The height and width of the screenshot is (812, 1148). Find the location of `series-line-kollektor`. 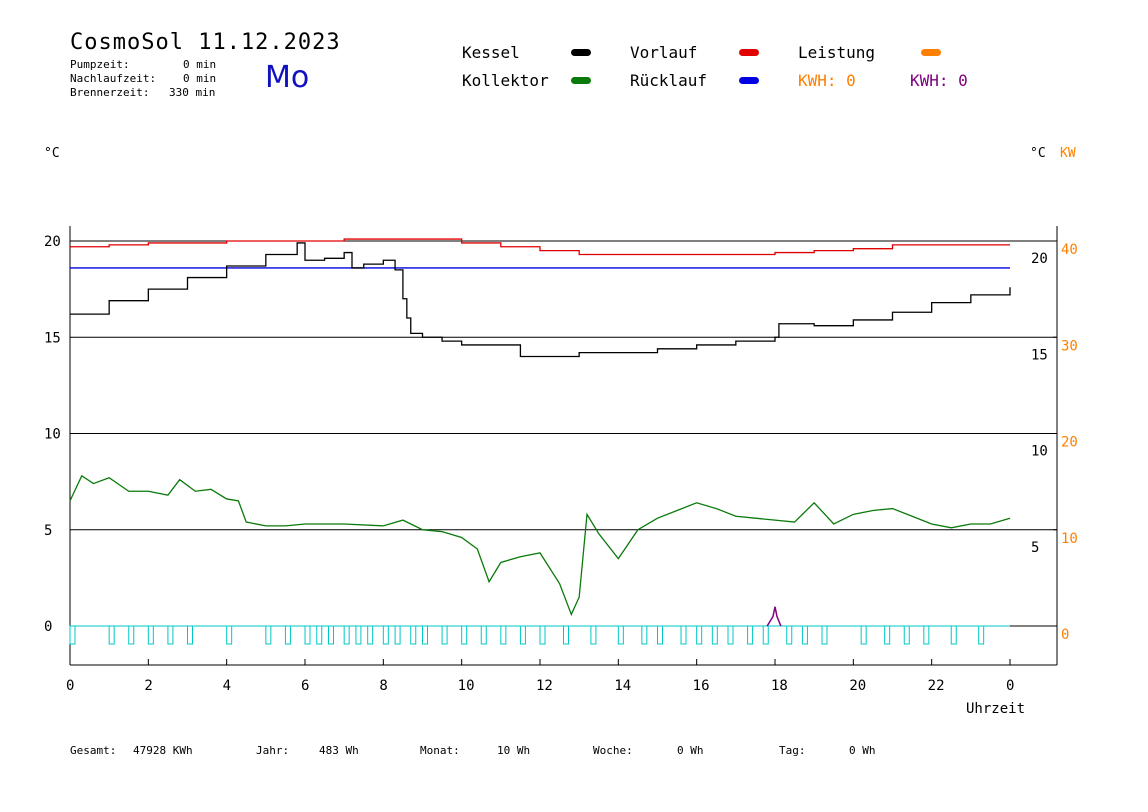

series-line-kollektor is located at coordinates (540, 545).